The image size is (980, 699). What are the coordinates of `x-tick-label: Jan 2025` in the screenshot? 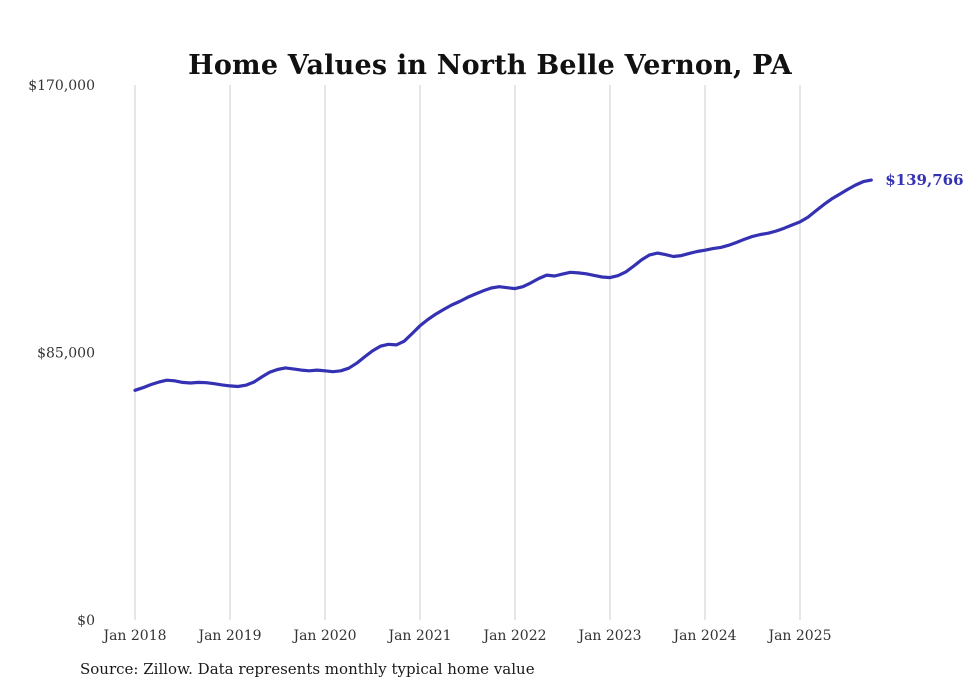 It's located at (798, 636).